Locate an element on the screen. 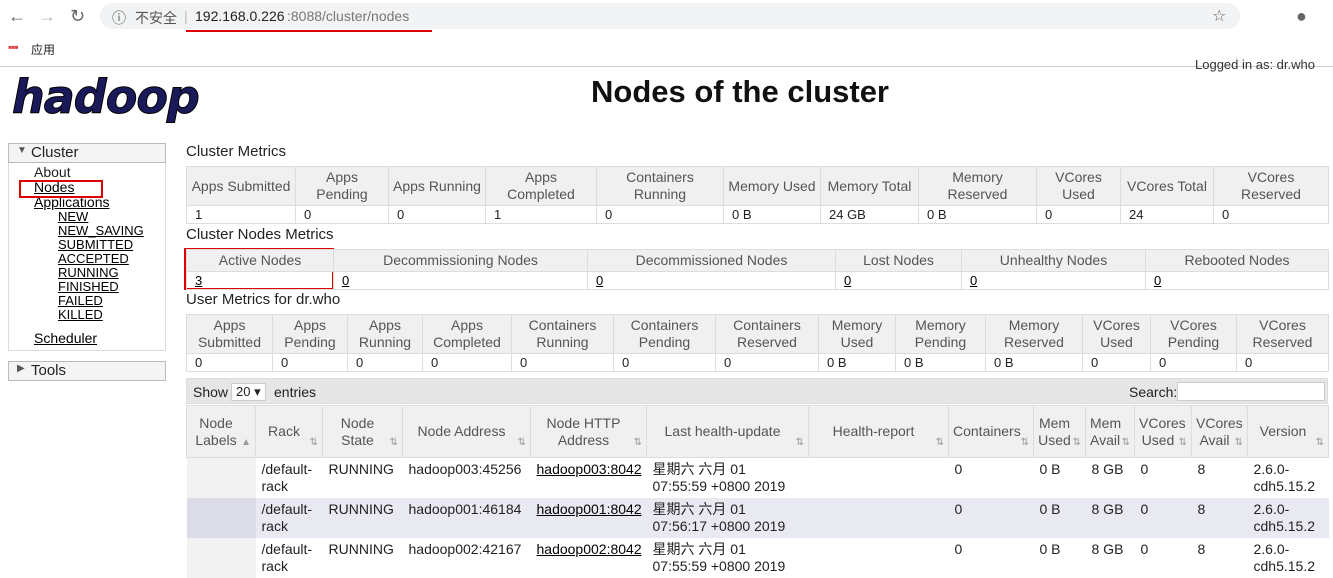  column-header: Node Address⇅ is located at coordinates (467, 432).